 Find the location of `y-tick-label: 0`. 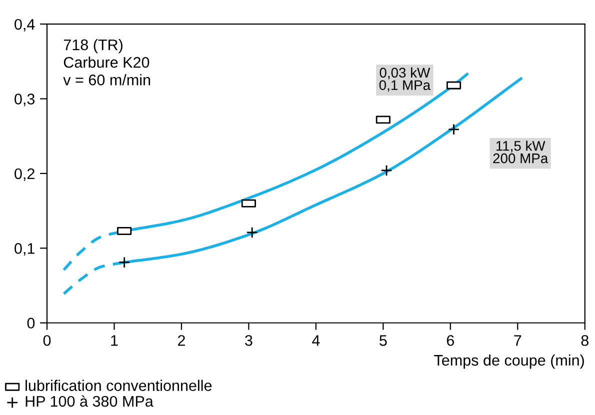

y-tick-label: 0 is located at coordinates (31, 323).